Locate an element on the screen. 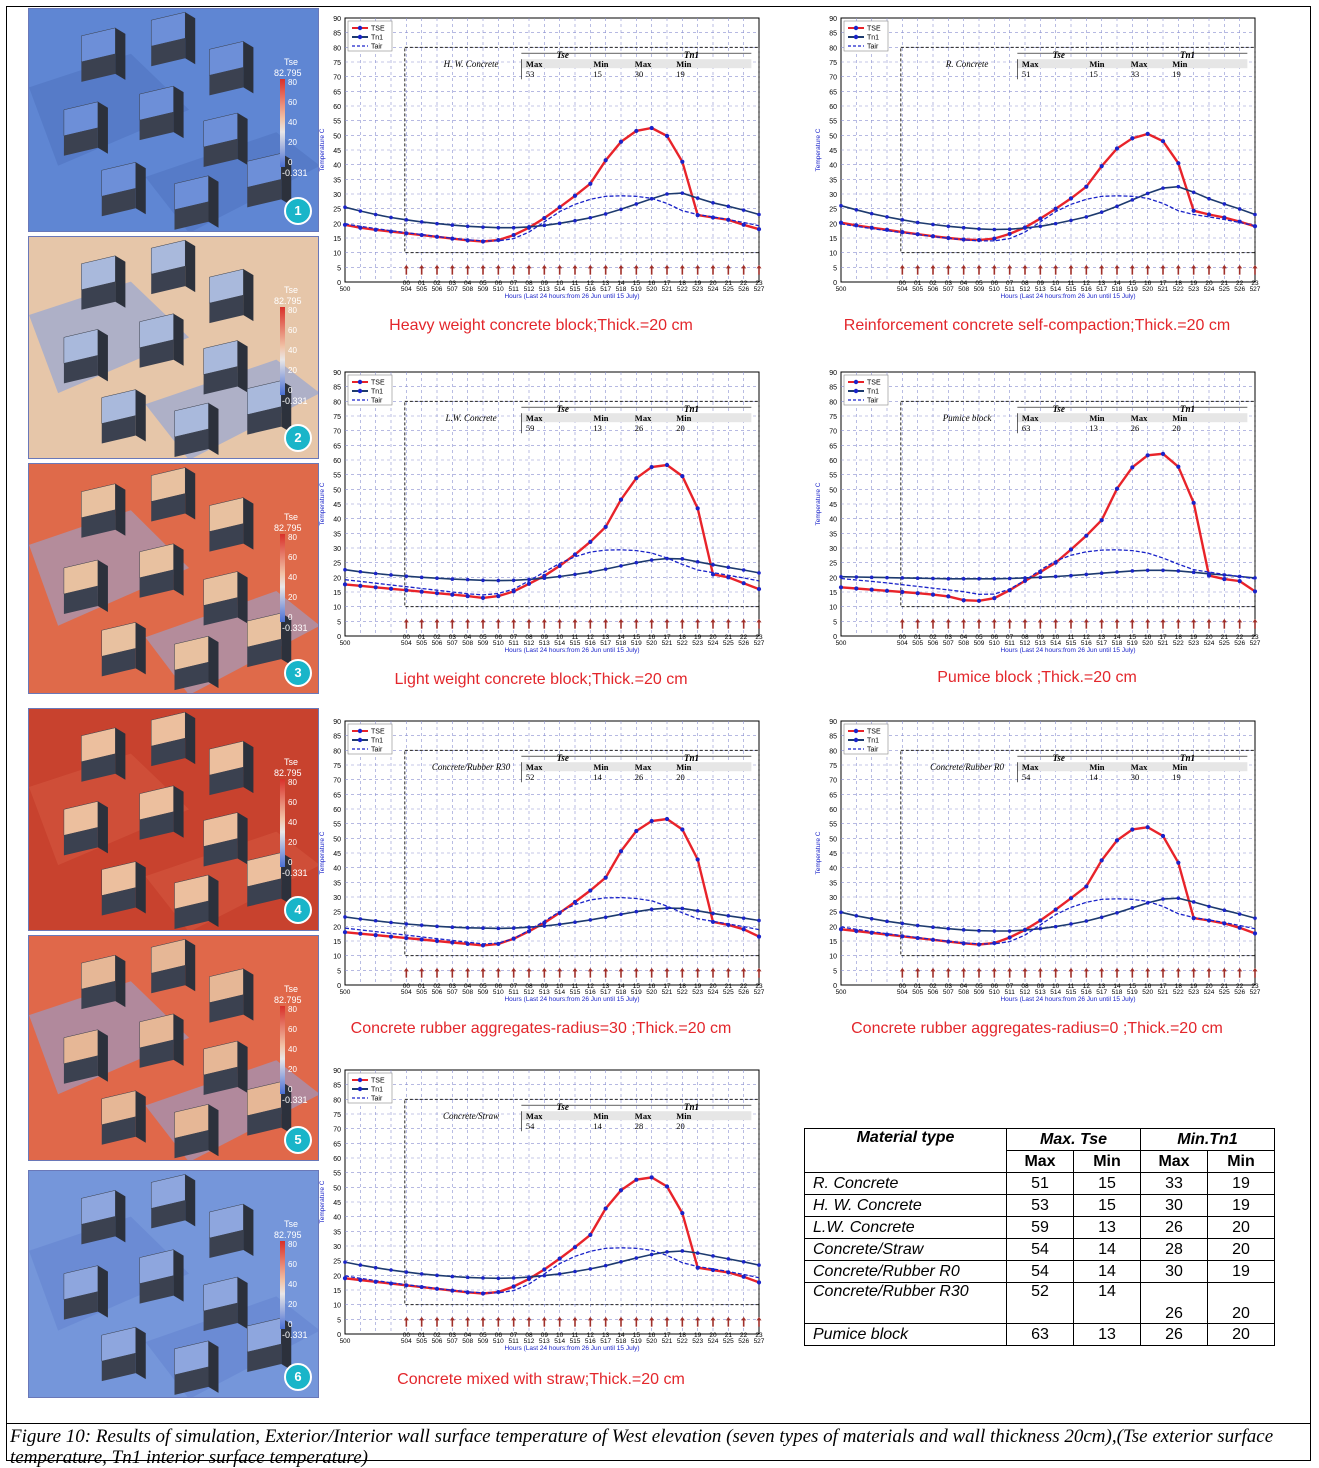 The image size is (1319, 1468). panel-number-badge: 5 is located at coordinates (298, 1140).